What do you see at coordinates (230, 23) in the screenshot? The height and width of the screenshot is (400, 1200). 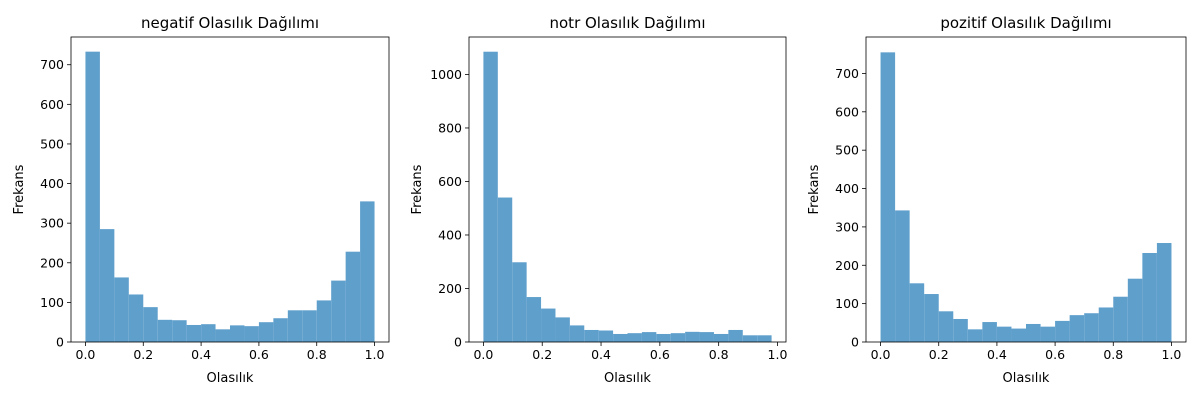 I see `chart-title: negatif Olasılık Dağılımı` at bounding box center [230, 23].